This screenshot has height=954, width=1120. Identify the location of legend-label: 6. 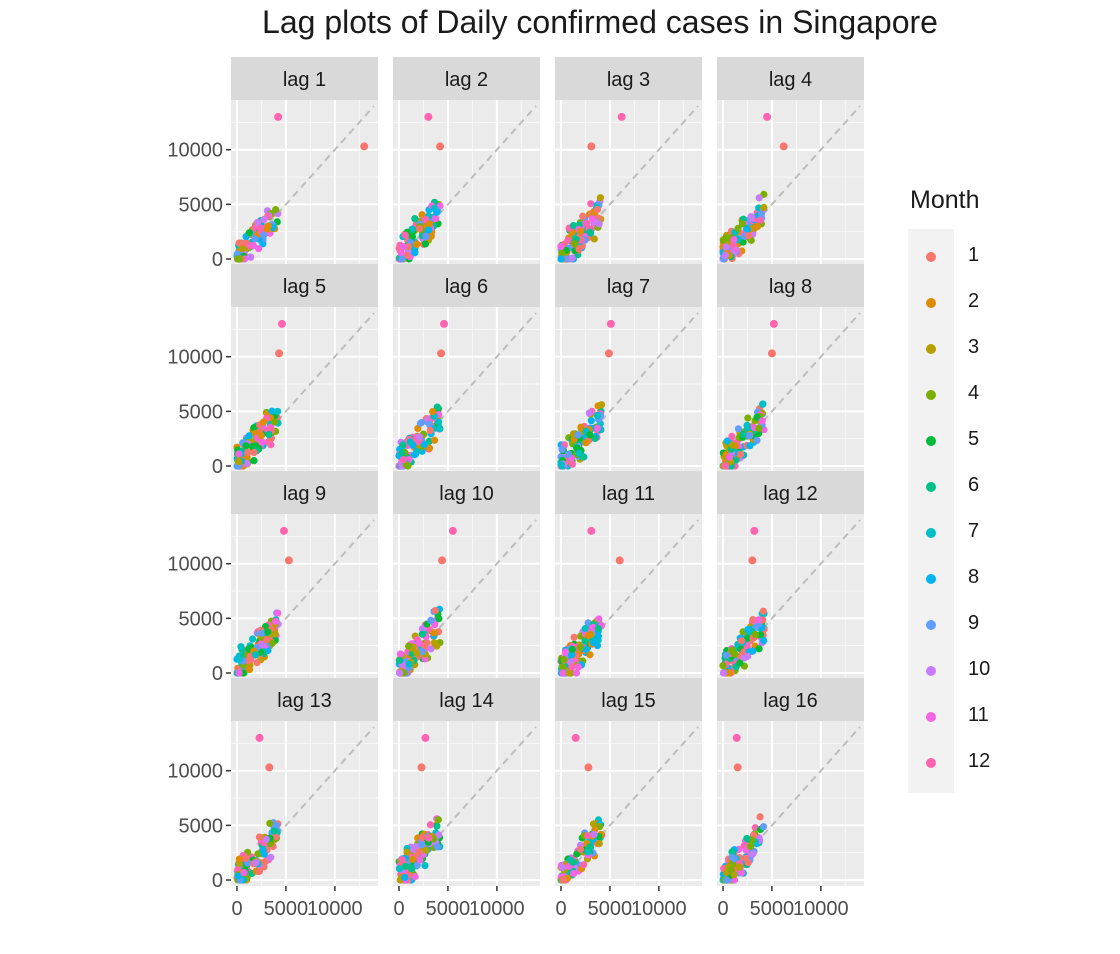
(974, 485).